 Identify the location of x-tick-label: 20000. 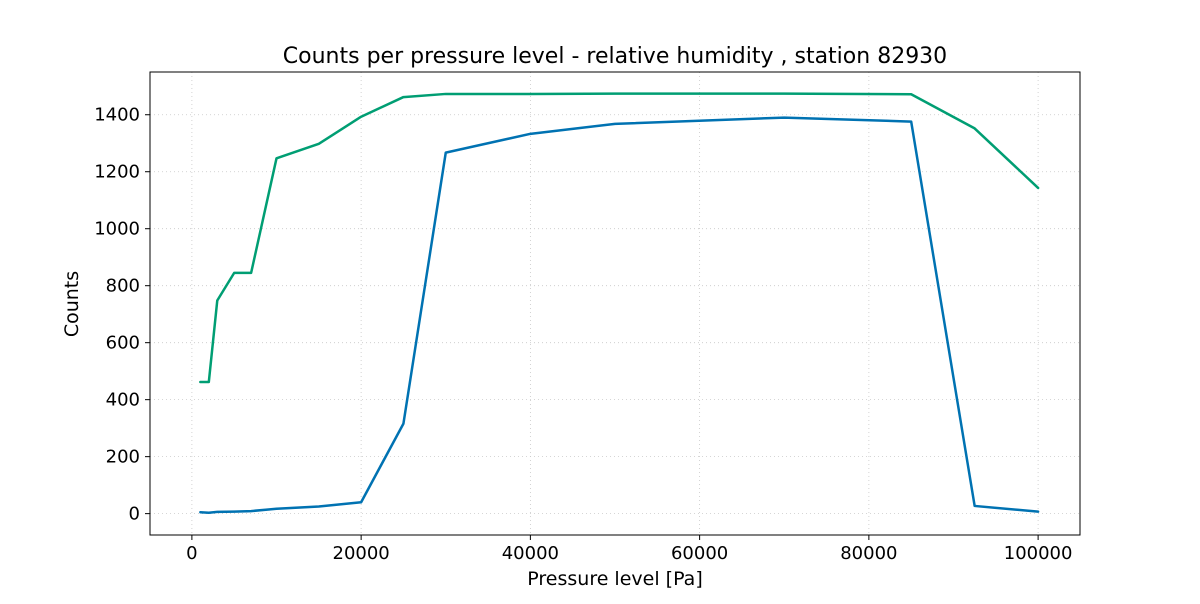
(361, 553).